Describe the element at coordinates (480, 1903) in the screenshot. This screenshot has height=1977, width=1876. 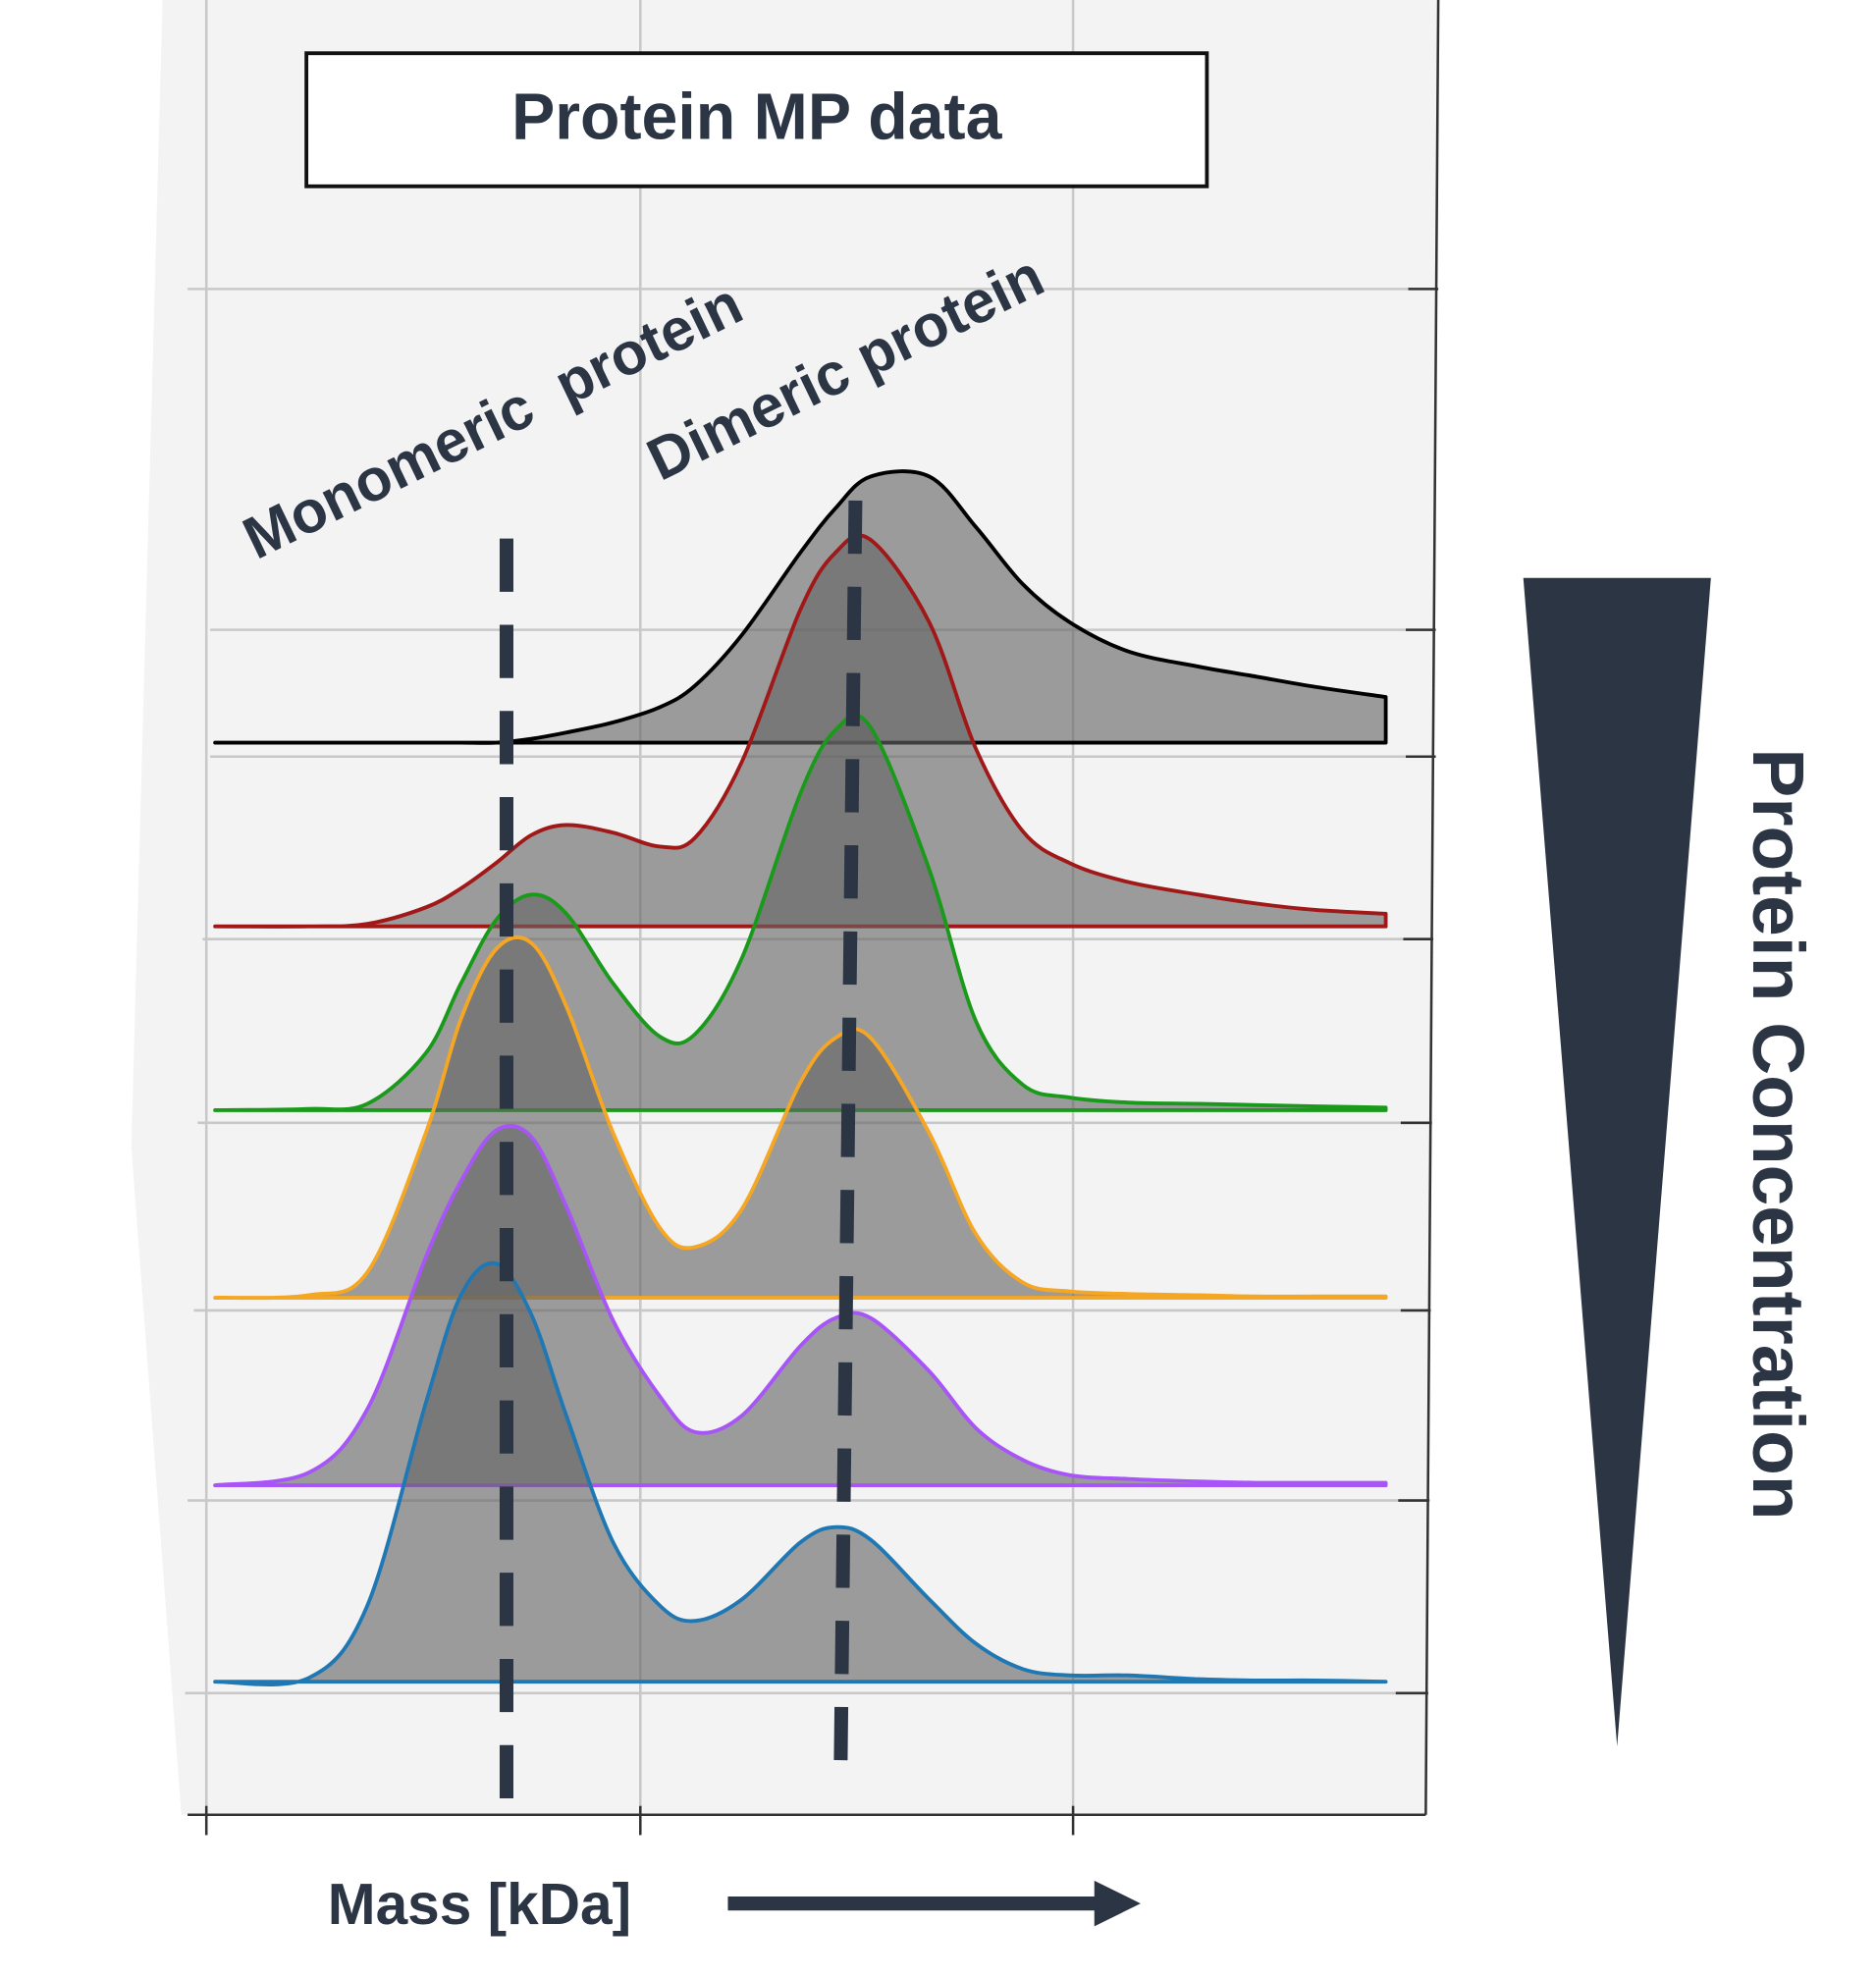
I see `x-axis-label: Mass [kDa]` at that location.